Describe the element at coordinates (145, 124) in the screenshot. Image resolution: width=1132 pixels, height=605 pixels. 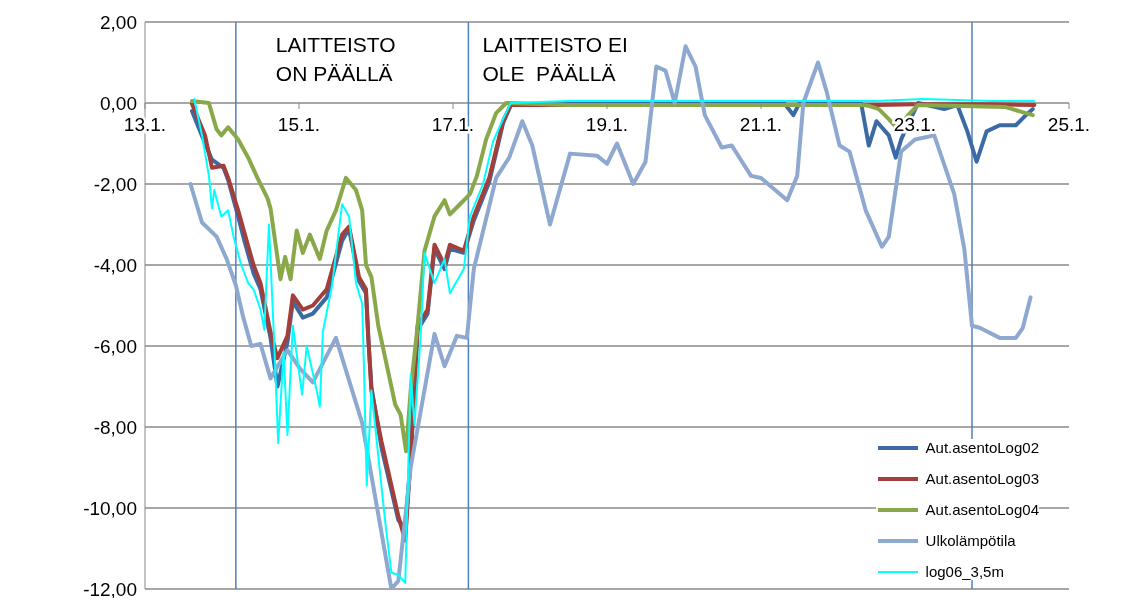
I see `x-tick-label: 13.1.` at that location.